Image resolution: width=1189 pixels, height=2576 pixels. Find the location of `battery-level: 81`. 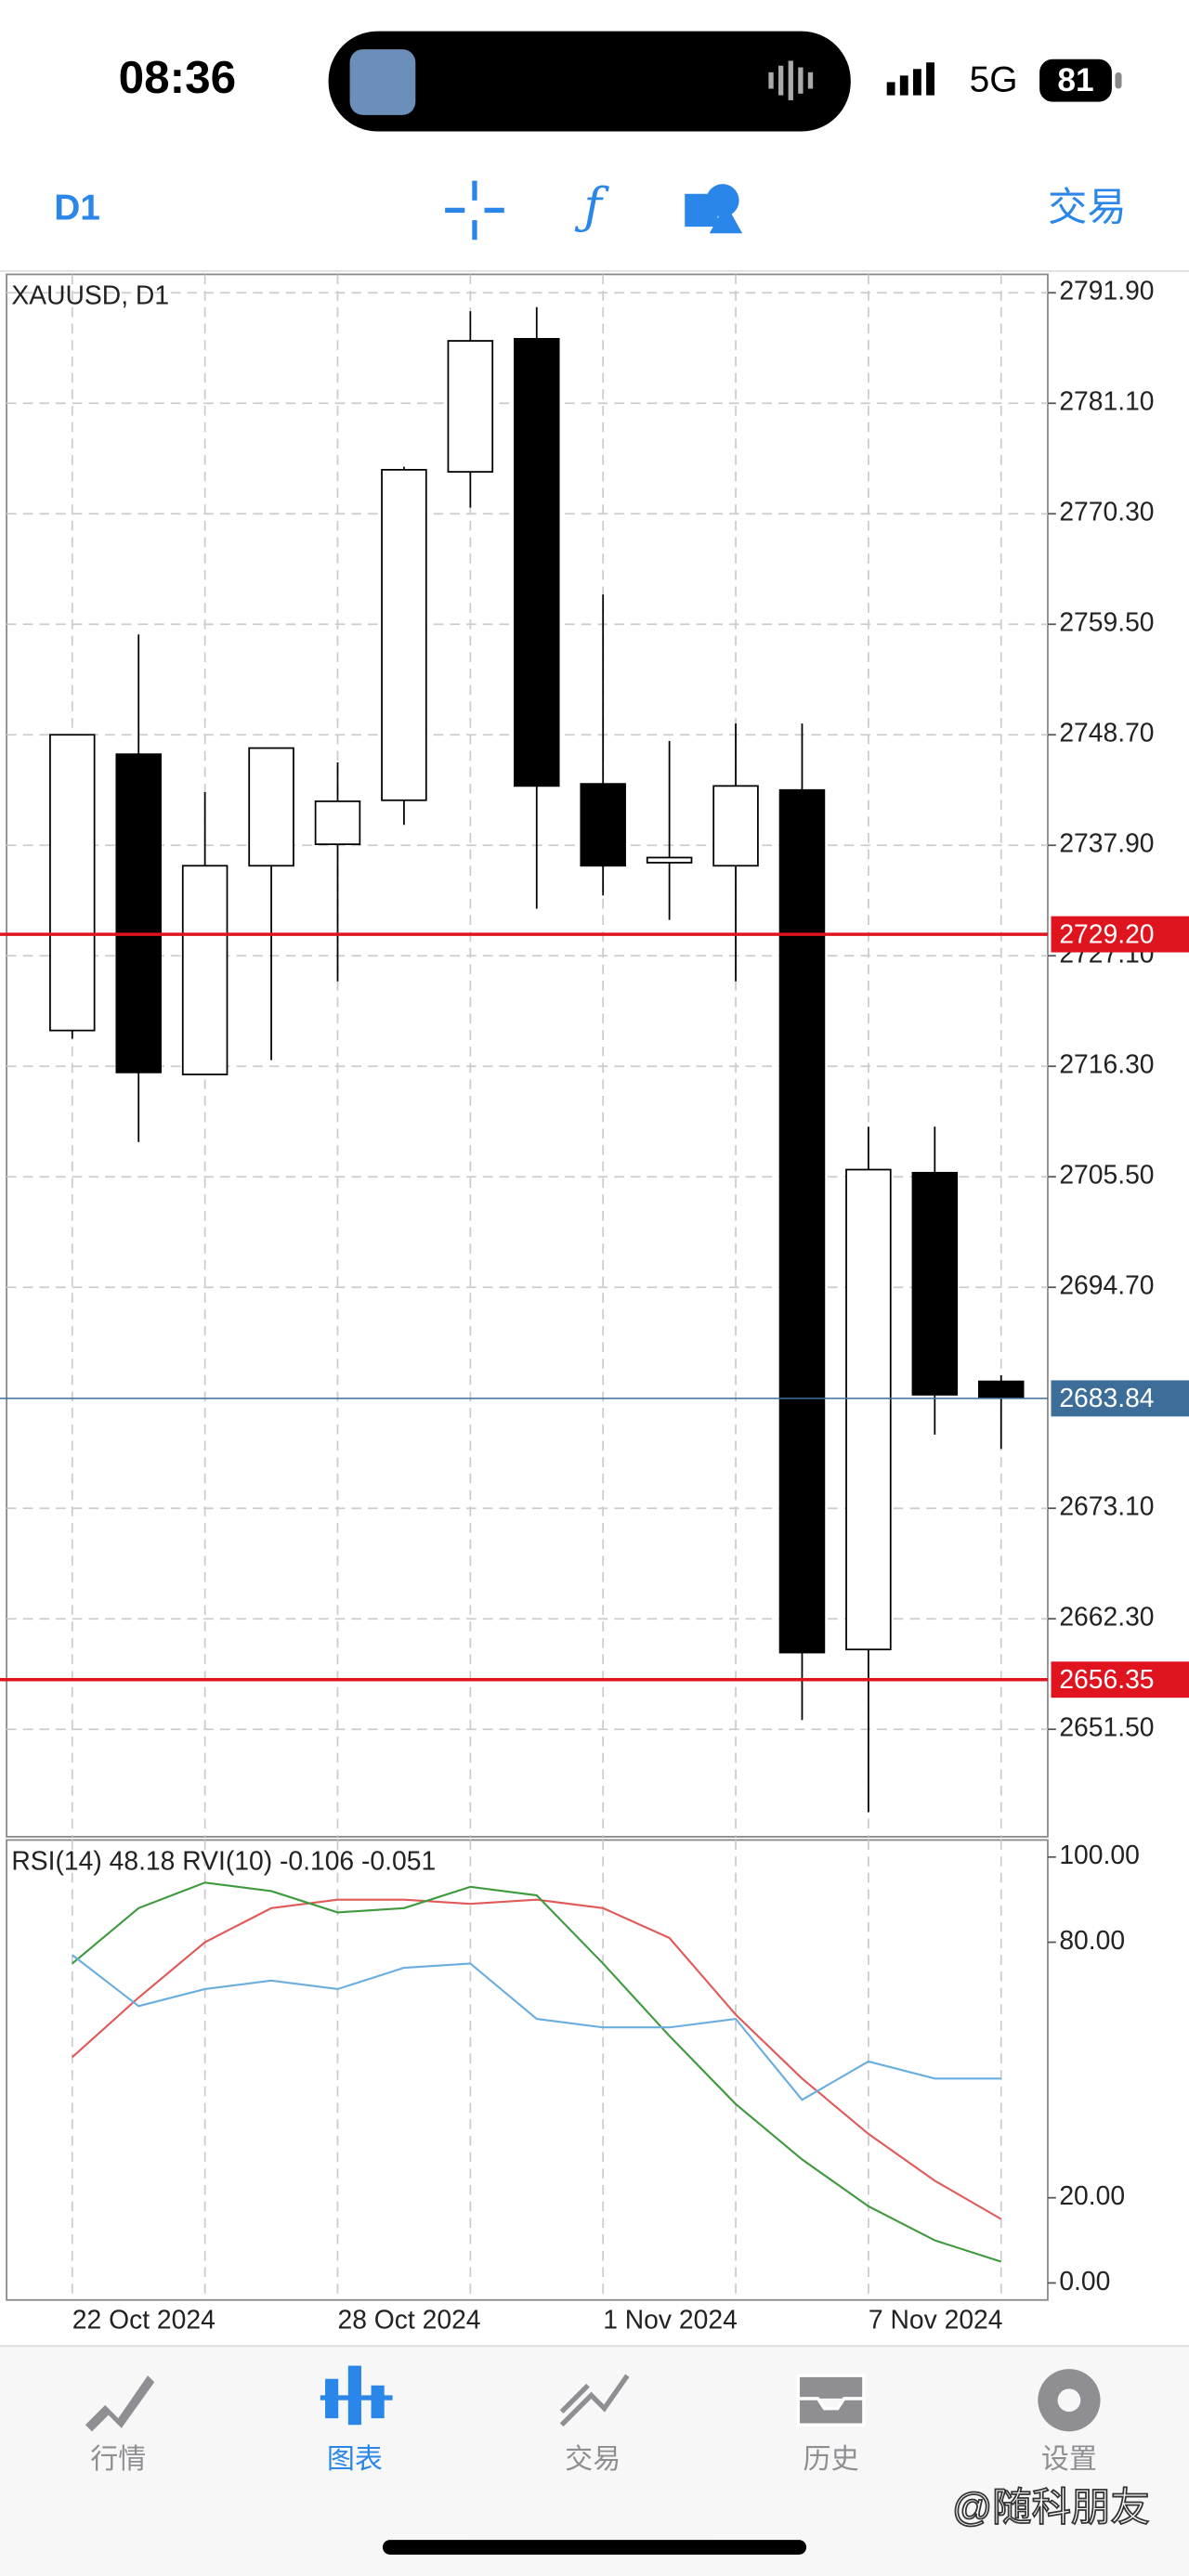

battery-level: 81 is located at coordinates (1075, 80).